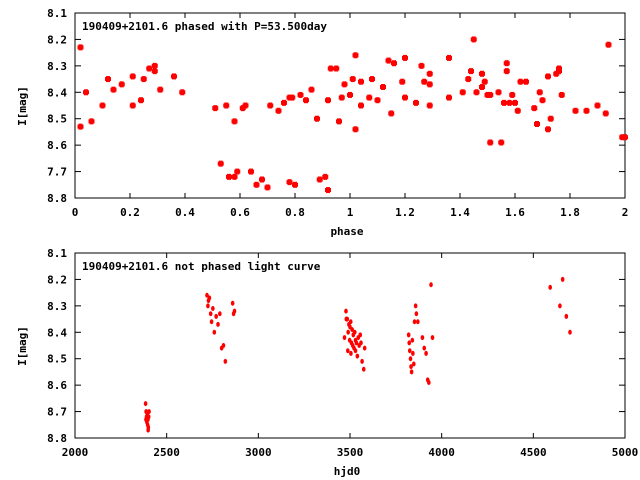 Image resolution: width=640 pixels, height=480 pixels. Describe the element at coordinates (57, 306) in the screenshot. I see `y-tick-label: 8.3` at that location.